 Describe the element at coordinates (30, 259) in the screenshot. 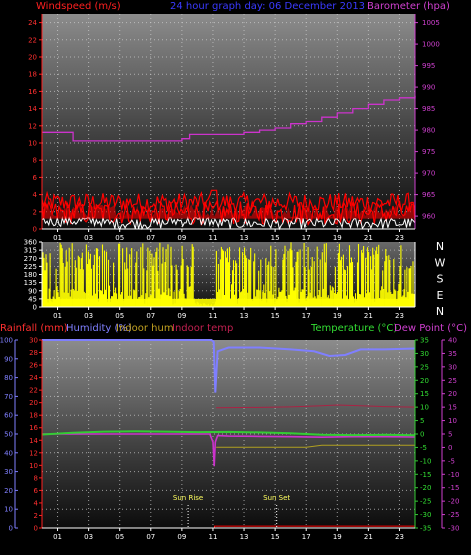

I see `y-left-tick-label: 270` at that location.